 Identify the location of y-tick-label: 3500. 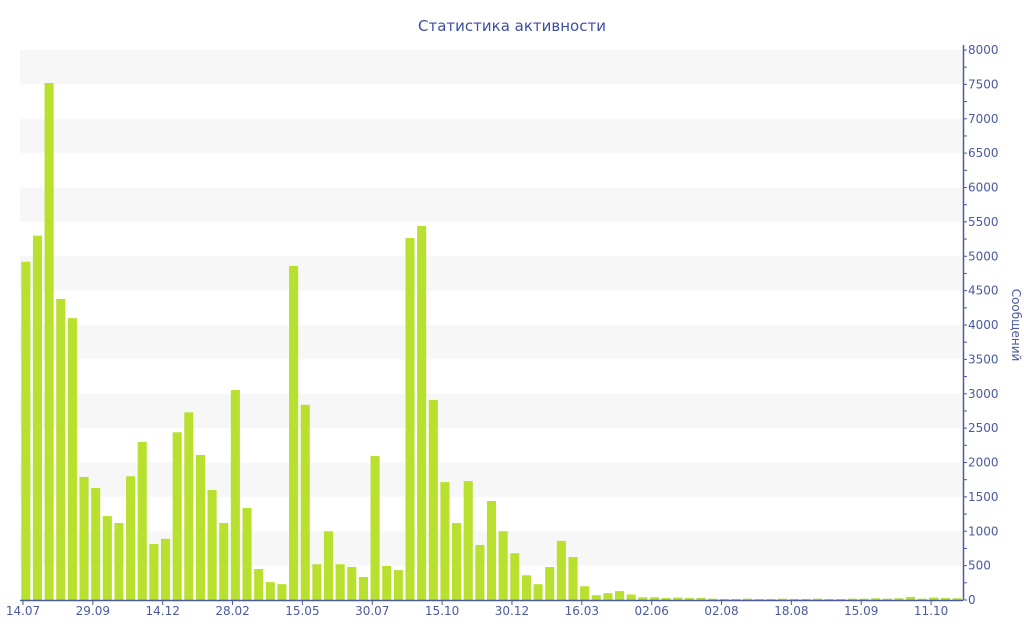
(983, 359).